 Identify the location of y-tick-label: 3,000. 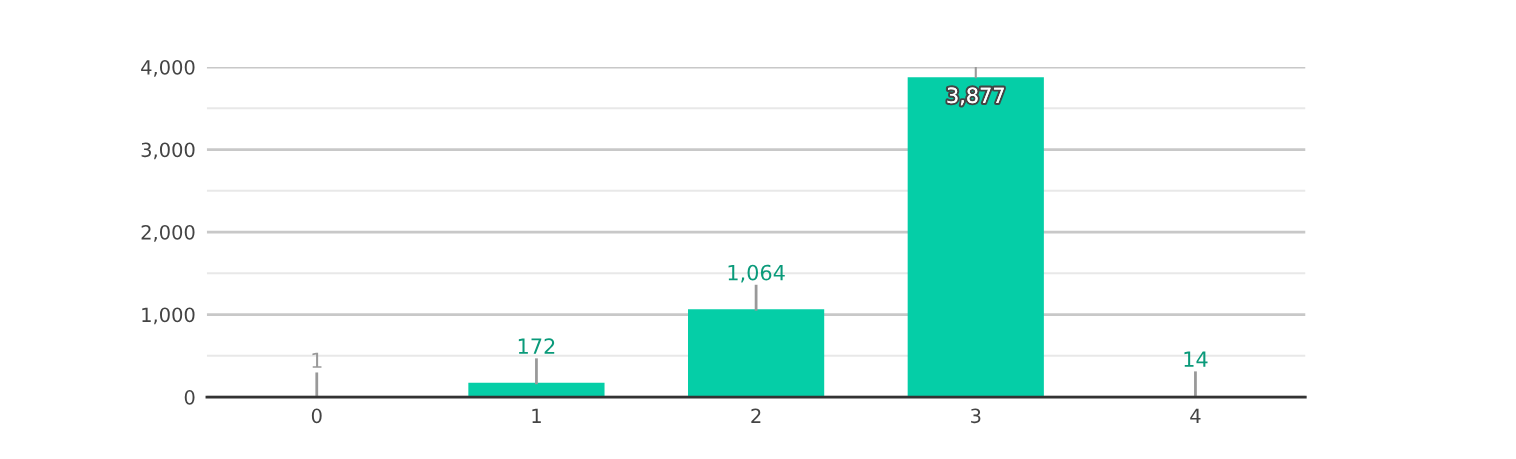
(168, 151).